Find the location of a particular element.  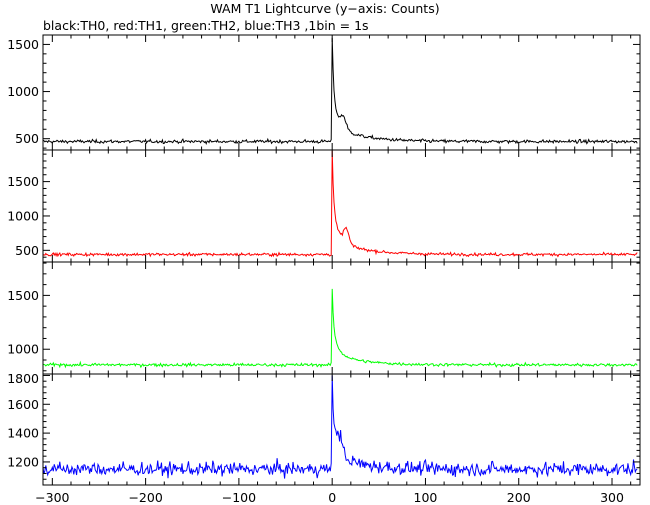

x-tick-label: −200 is located at coordinates (145, 497).